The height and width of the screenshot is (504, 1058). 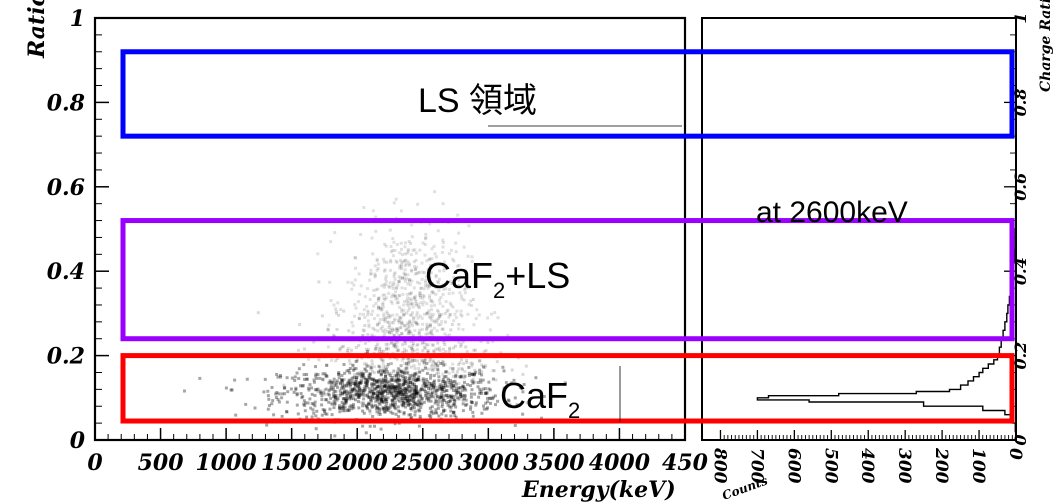 I want to click on right-y-tick-label: 0.2, so click(x=1020, y=356).